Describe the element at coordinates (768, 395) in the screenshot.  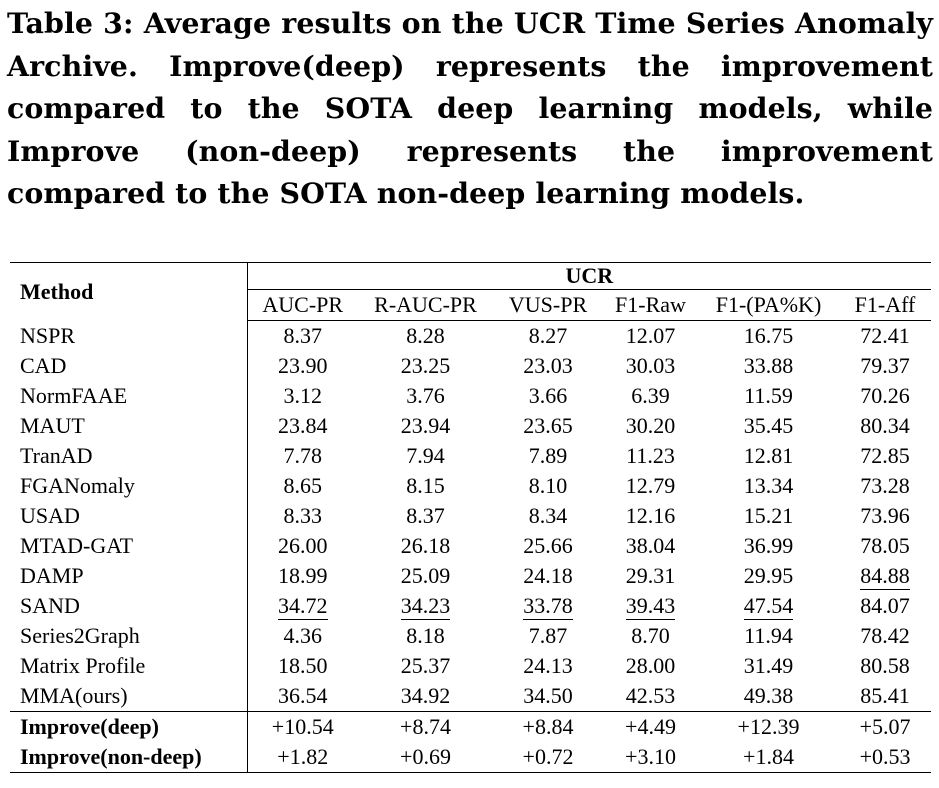
I see `value-cell: 11.59` at that location.